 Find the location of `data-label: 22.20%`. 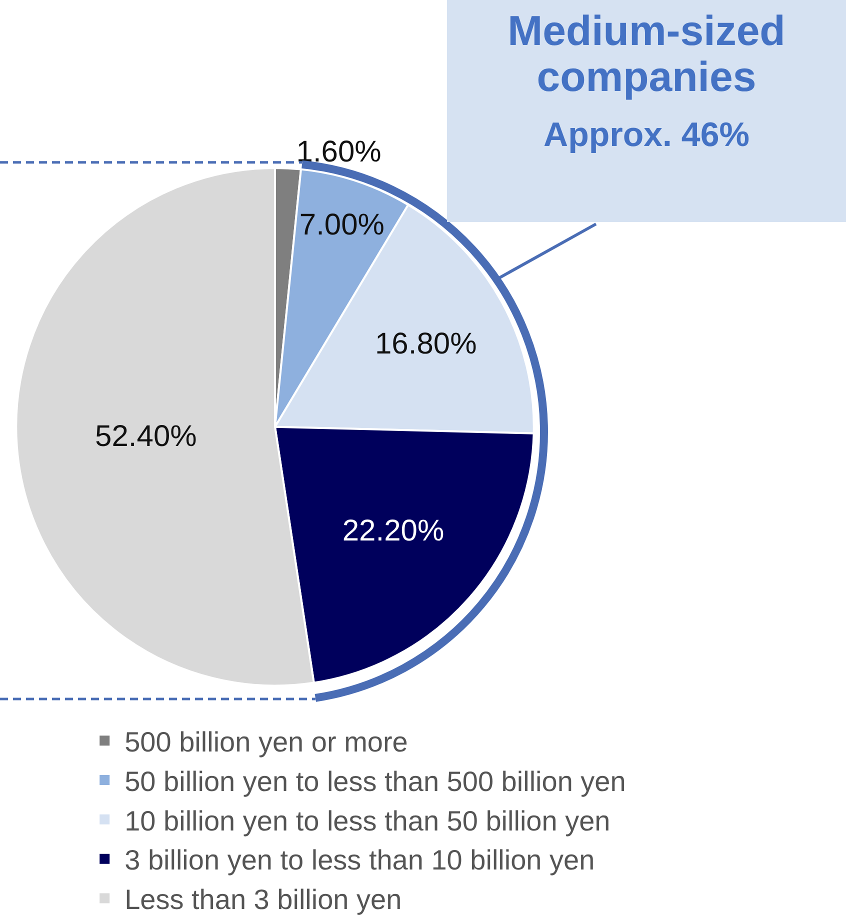

data-label: 22.20% is located at coordinates (393, 531).